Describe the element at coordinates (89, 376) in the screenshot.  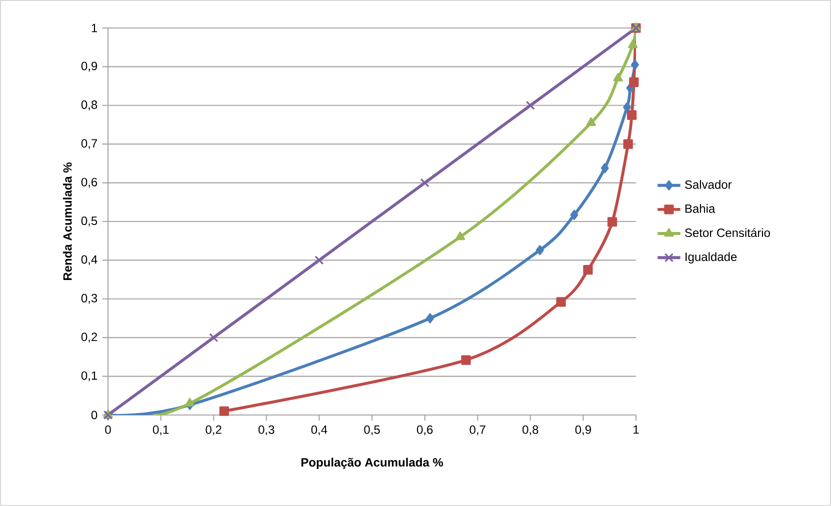
I see `y-tick-label: 0,1` at that location.